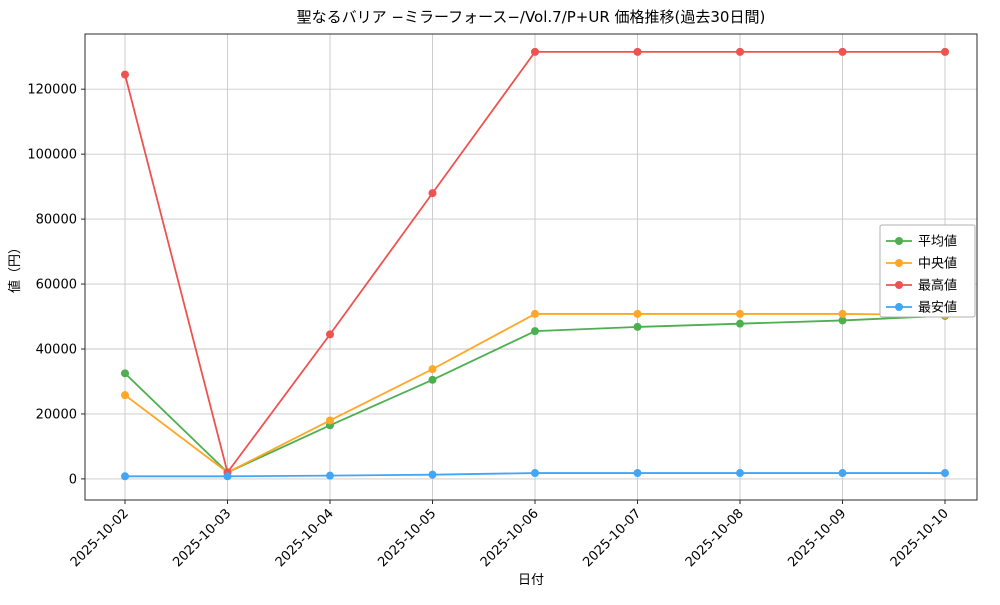 This screenshot has width=1000, height=605. I want to click on legend-item-平均値: 平均値, so click(921, 242).